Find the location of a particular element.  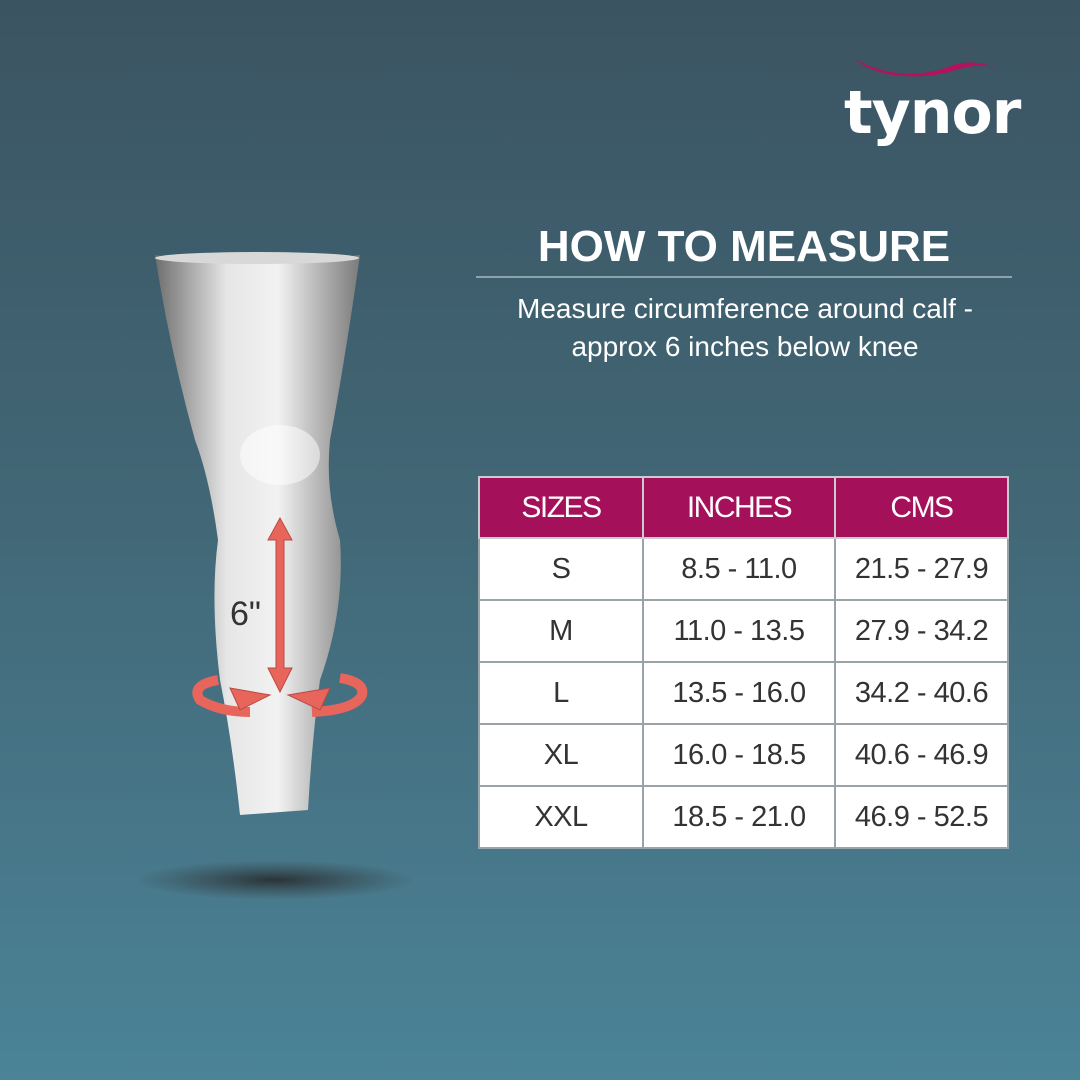

table-row: L 13.5 - 16.0 34.2 - 40.6 is located at coordinates (743, 693).